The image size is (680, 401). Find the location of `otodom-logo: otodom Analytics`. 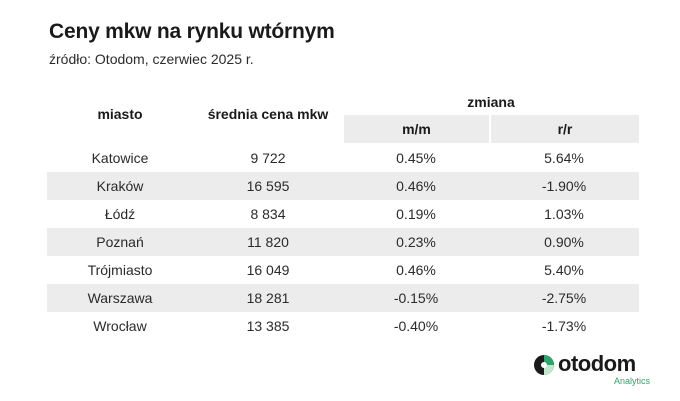

otodom-logo: otodom Analytics is located at coordinates (593, 369).